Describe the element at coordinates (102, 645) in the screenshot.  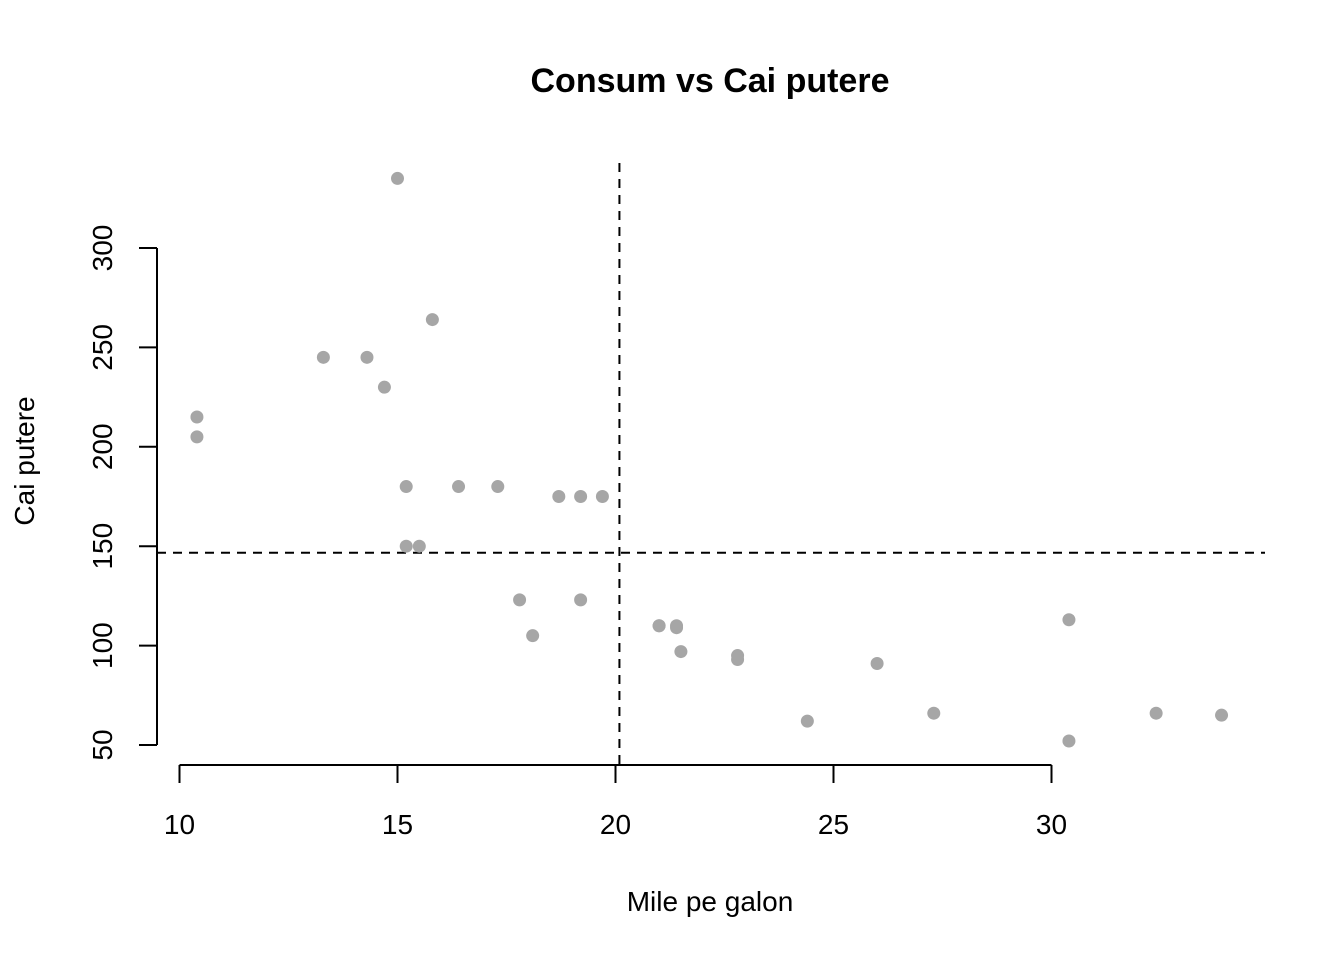
I see `y-tick-label: 100` at that location.